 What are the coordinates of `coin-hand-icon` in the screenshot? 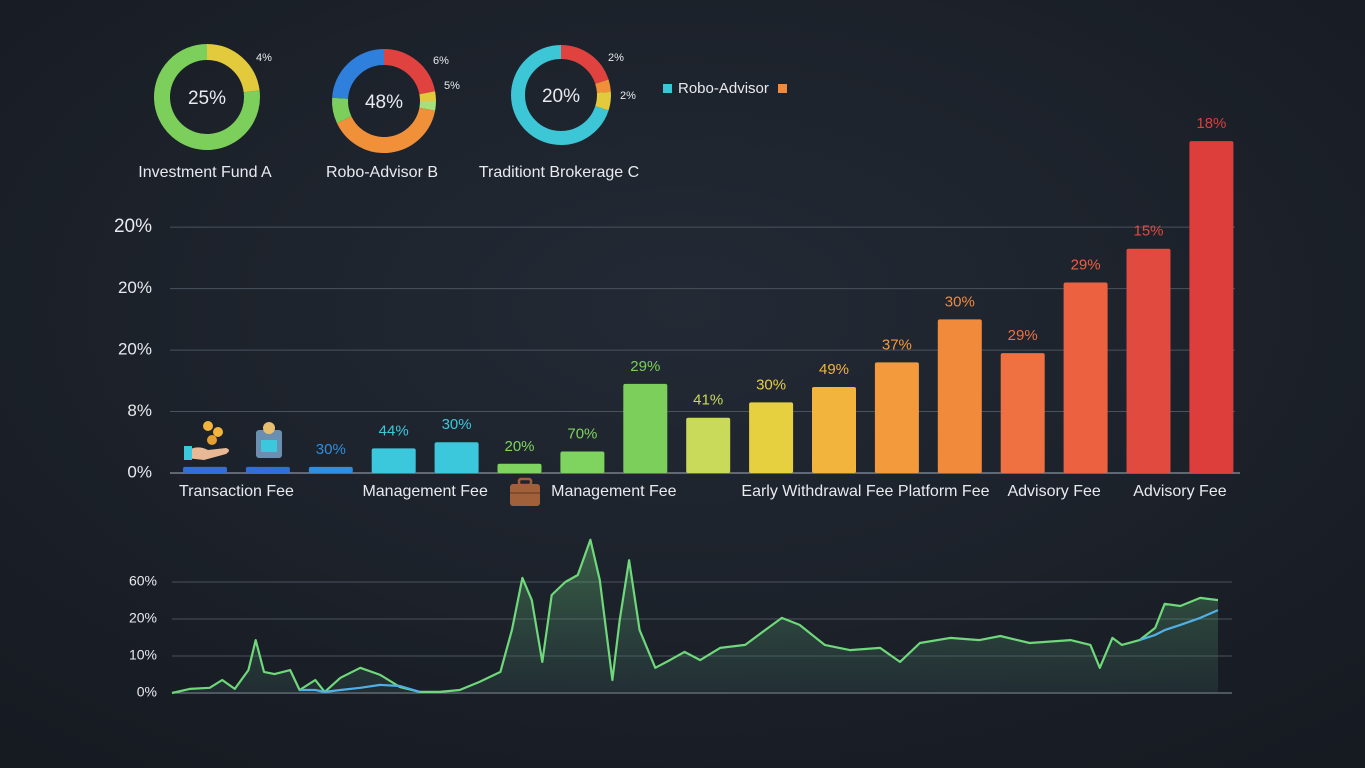 It's located at (206, 440).